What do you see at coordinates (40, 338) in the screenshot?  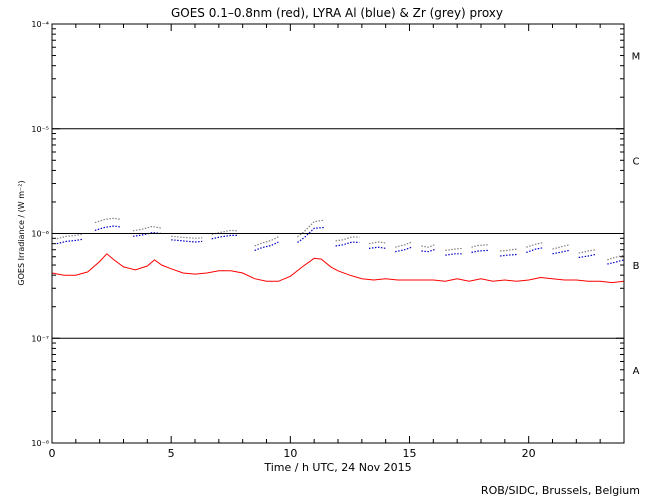 I see `y-tick-label-3: 10⁻⁷` at bounding box center [40, 338].